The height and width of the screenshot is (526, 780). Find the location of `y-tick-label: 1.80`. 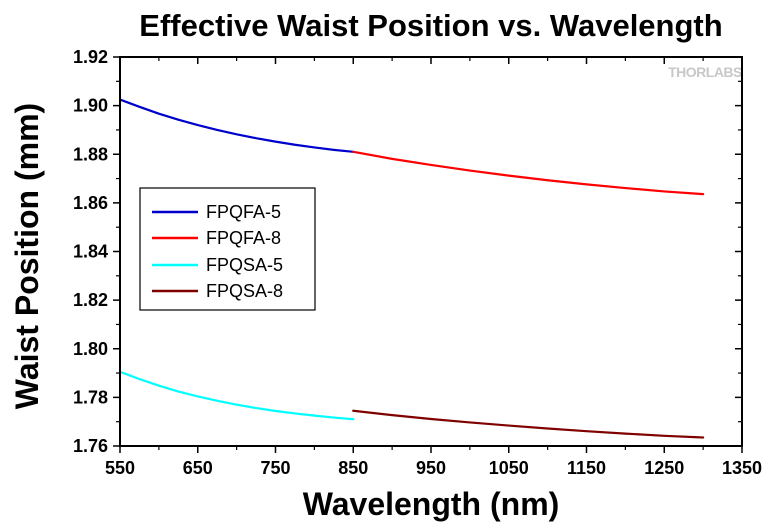

y-tick-label: 1.80 is located at coordinates (90, 349).